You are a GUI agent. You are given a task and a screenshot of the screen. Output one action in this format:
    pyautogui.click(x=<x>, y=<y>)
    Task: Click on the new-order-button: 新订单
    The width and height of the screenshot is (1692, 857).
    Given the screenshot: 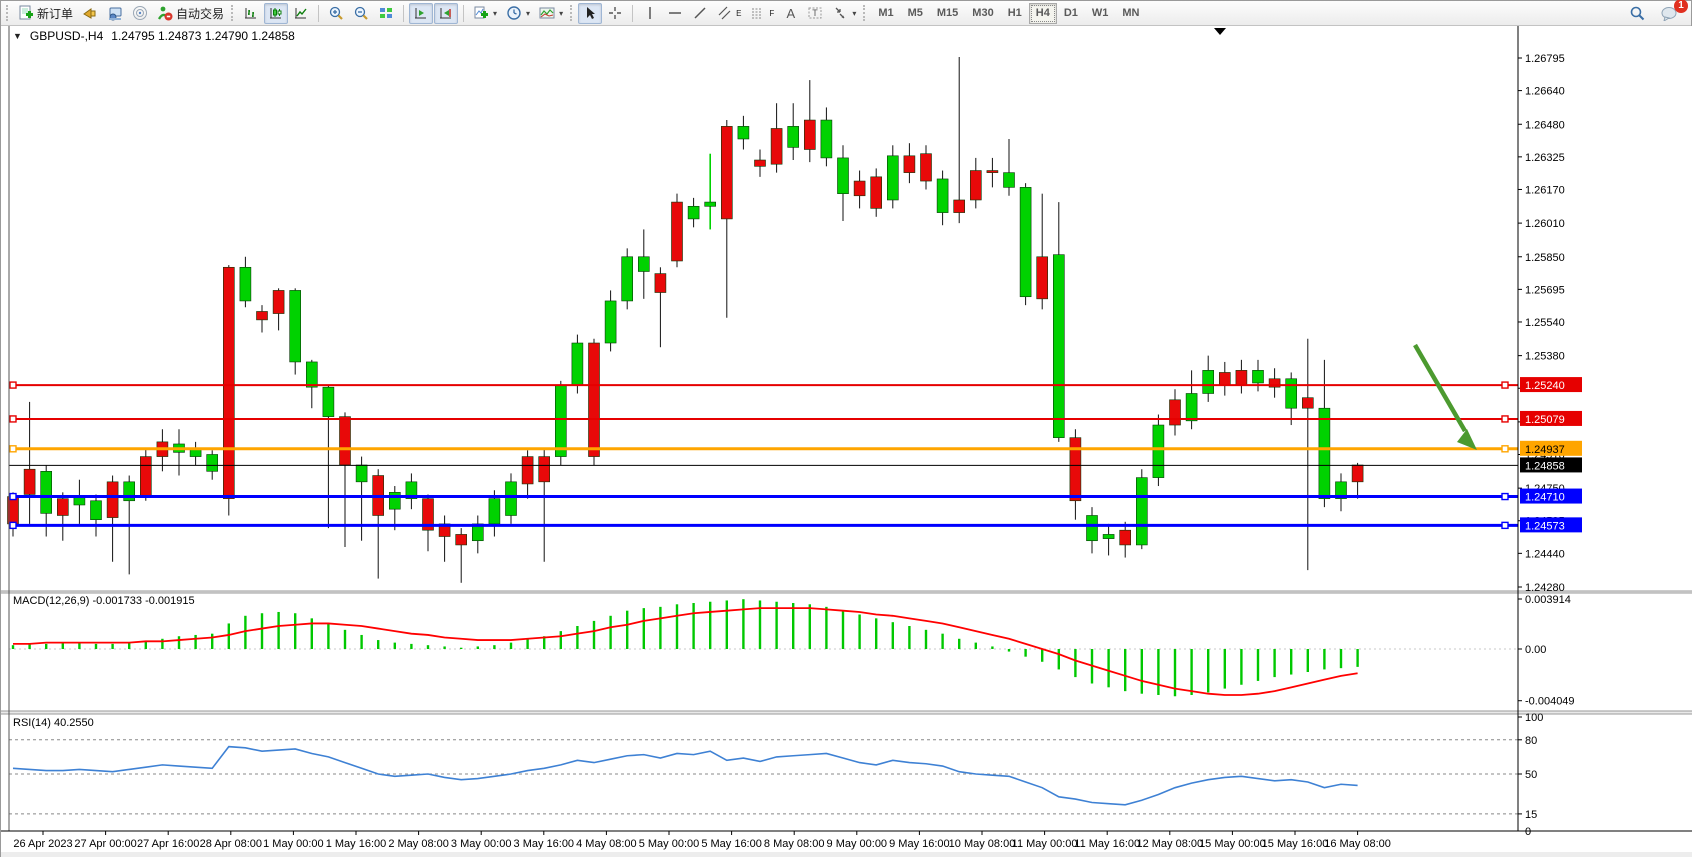 What is the action you would take?
    pyautogui.click(x=45, y=13)
    